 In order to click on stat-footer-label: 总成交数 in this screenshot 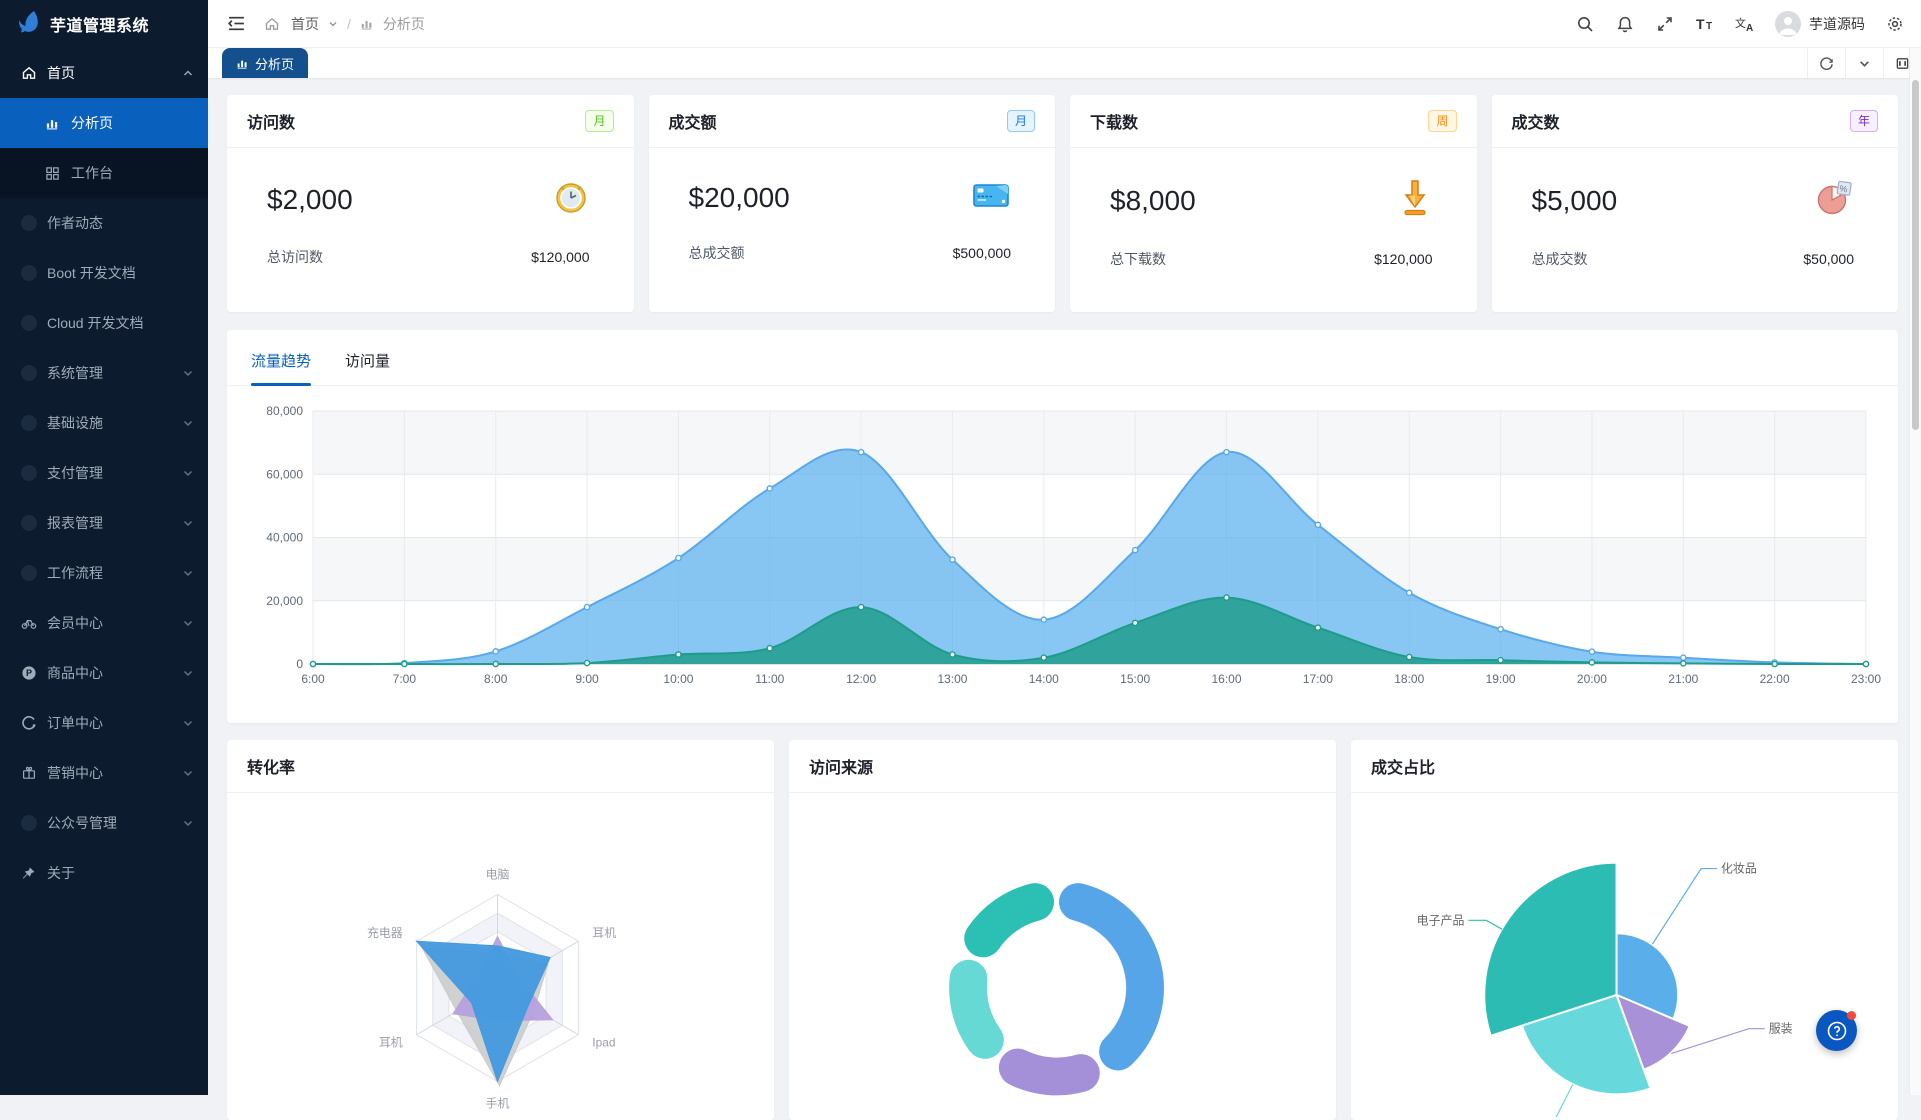, I will do `click(1559, 259)`.